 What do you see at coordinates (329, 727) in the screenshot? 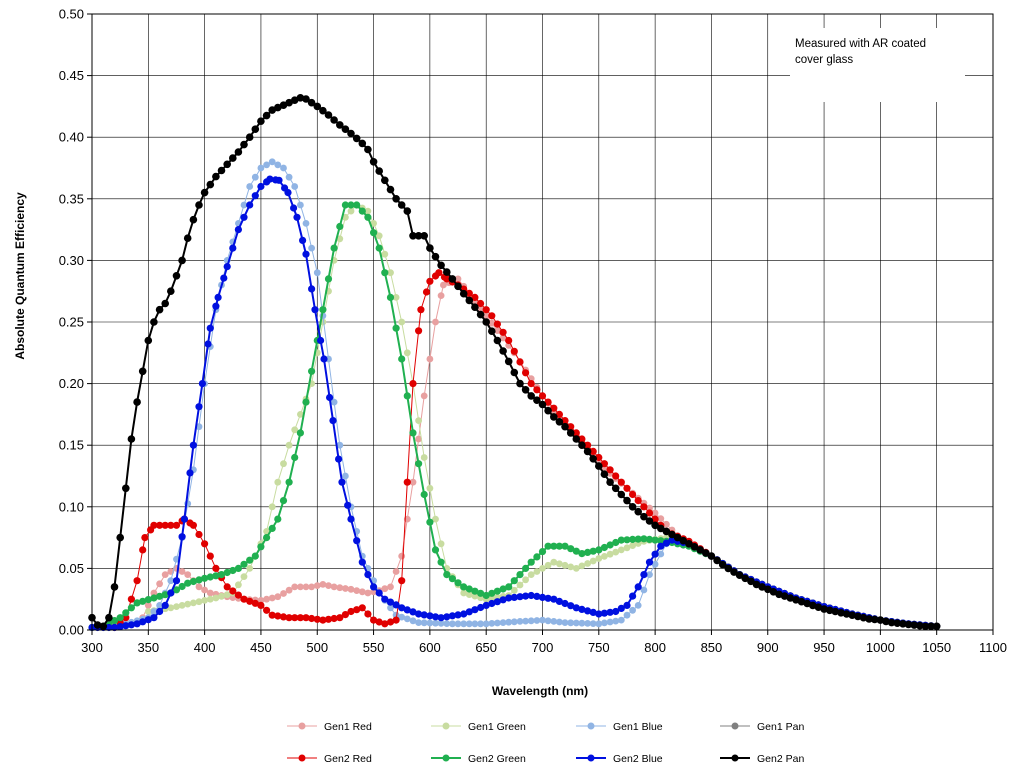
I see `legend-item: Gen1 Red` at bounding box center [329, 727].